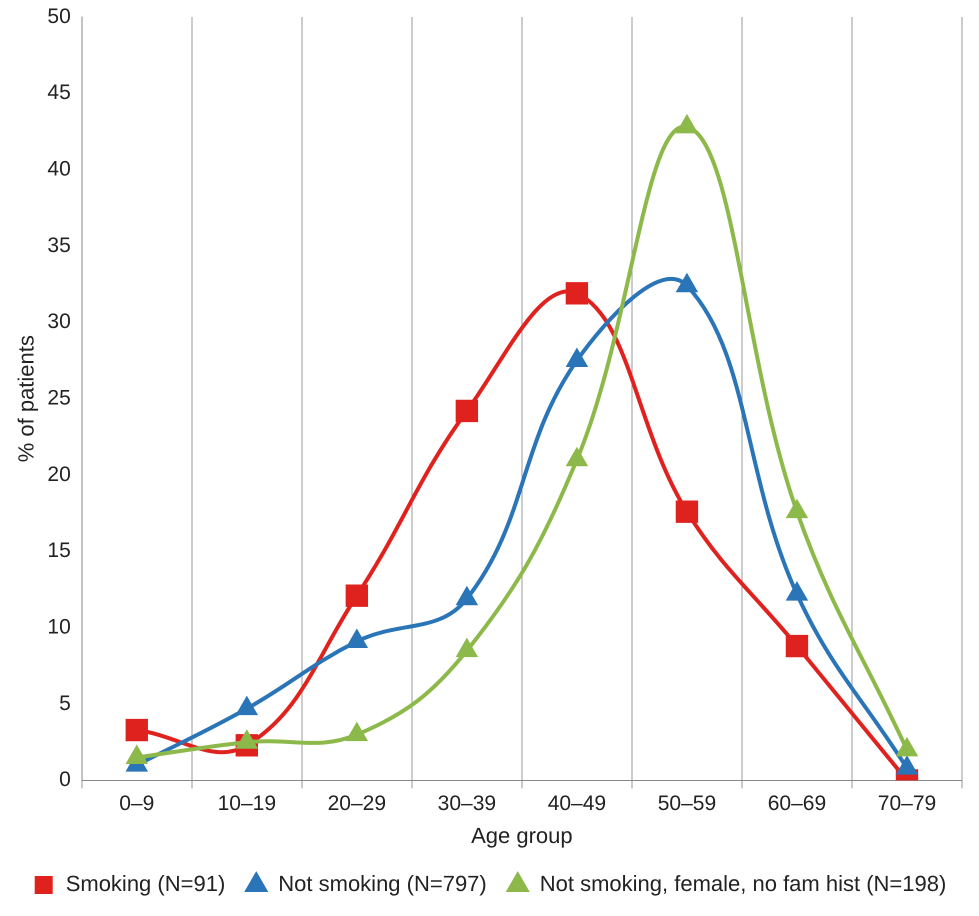 The height and width of the screenshot is (916, 979). I want to click on x-axis-title: Age group, so click(522, 835).